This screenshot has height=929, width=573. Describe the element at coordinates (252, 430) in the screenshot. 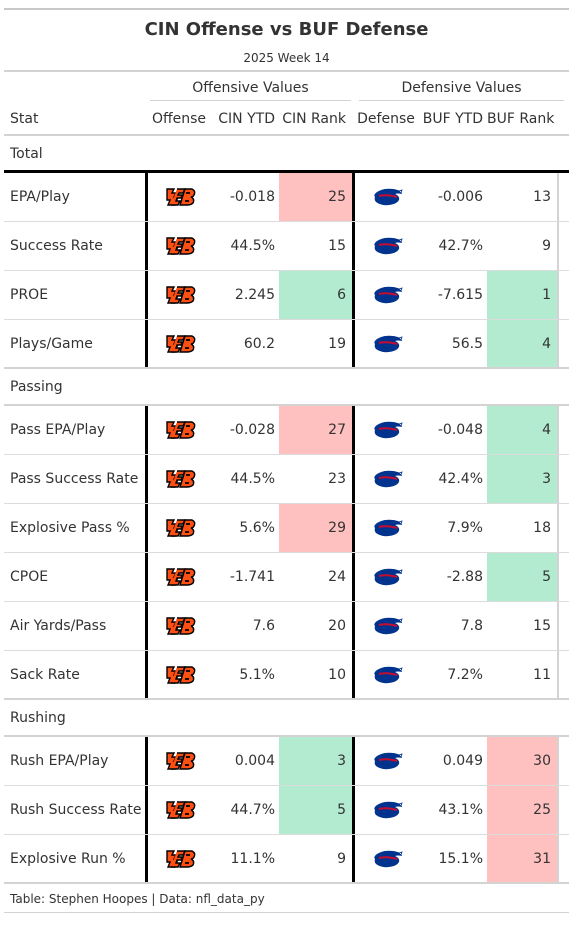

I see `cin-ytd-value: -0.028` at that location.